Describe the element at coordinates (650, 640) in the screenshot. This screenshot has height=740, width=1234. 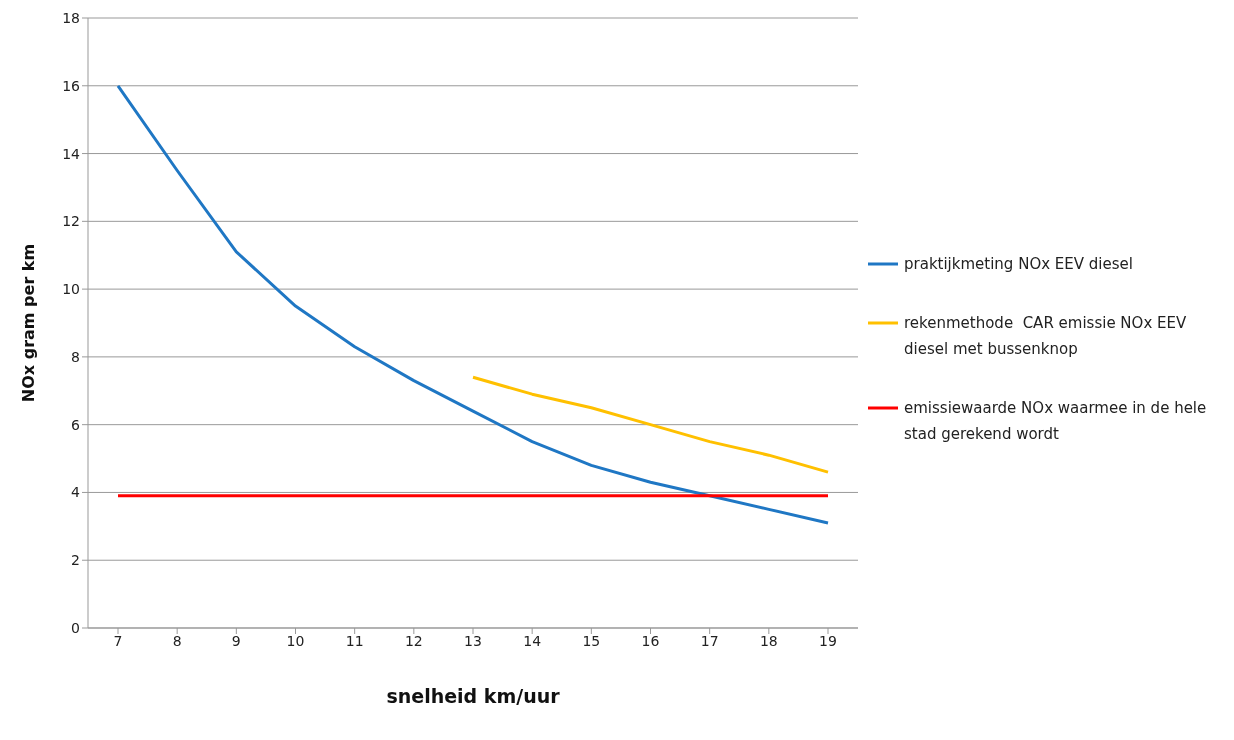
I see `x-tick-label: 16` at that location.